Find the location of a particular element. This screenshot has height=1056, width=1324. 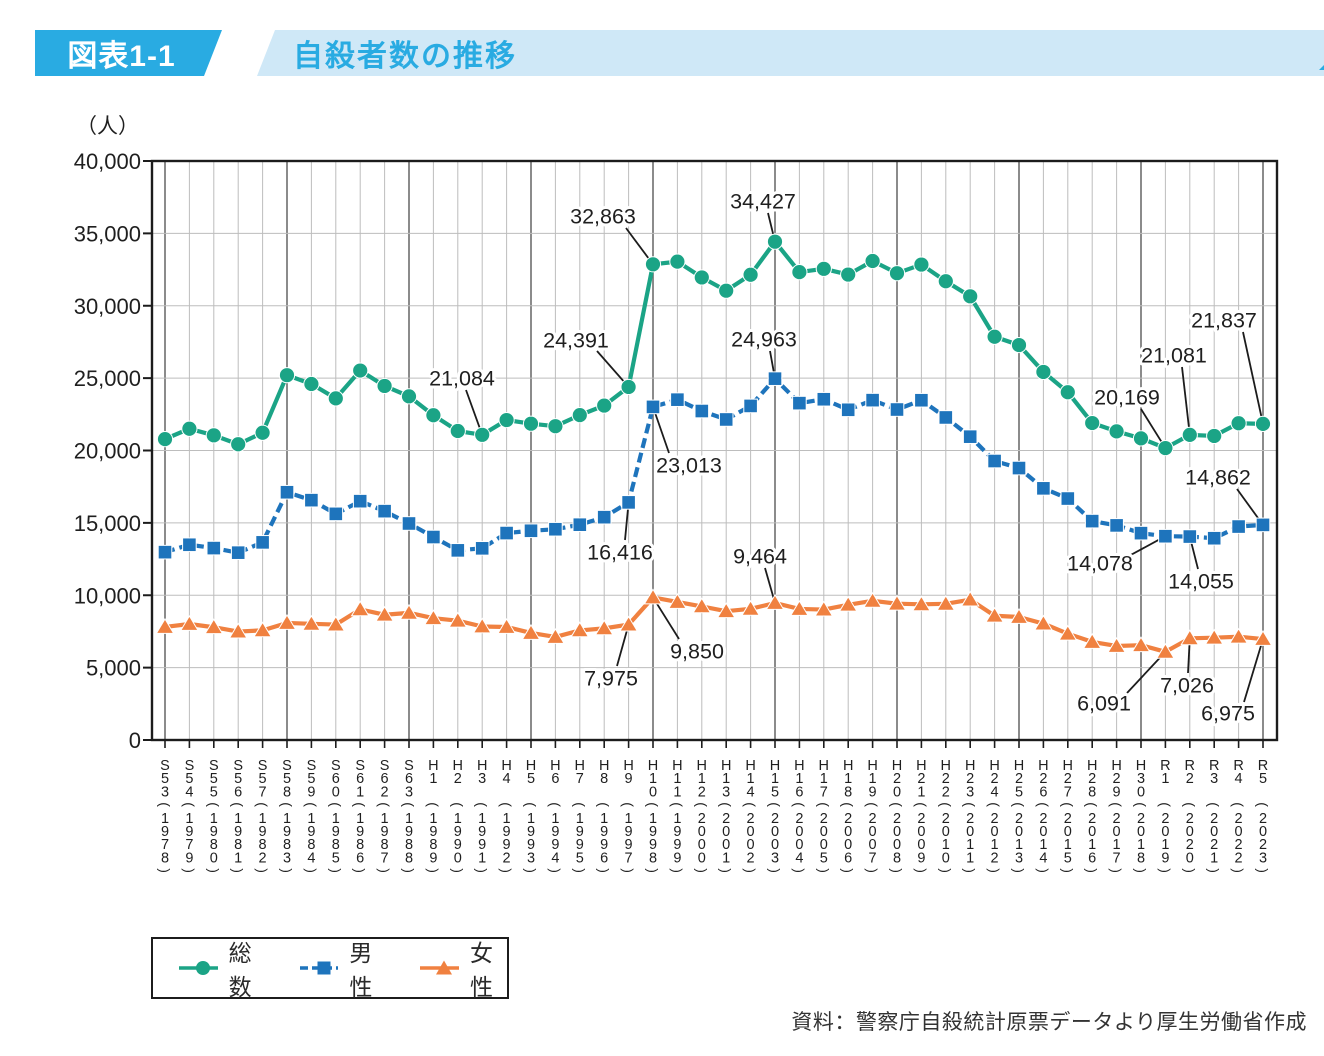

svg-text: 3 is located at coordinates (1214, 779).